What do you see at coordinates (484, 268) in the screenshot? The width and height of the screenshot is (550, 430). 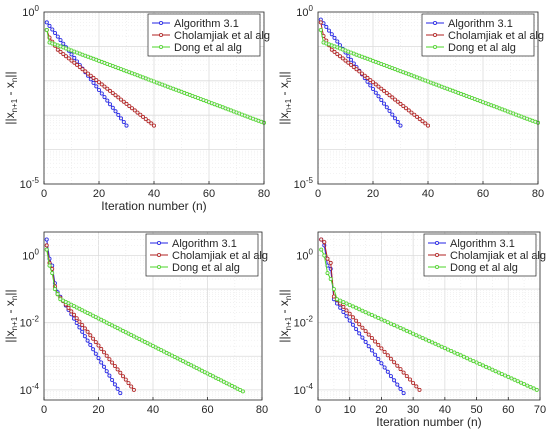 I see `legend-entry: Dong et al alg` at bounding box center [484, 268].